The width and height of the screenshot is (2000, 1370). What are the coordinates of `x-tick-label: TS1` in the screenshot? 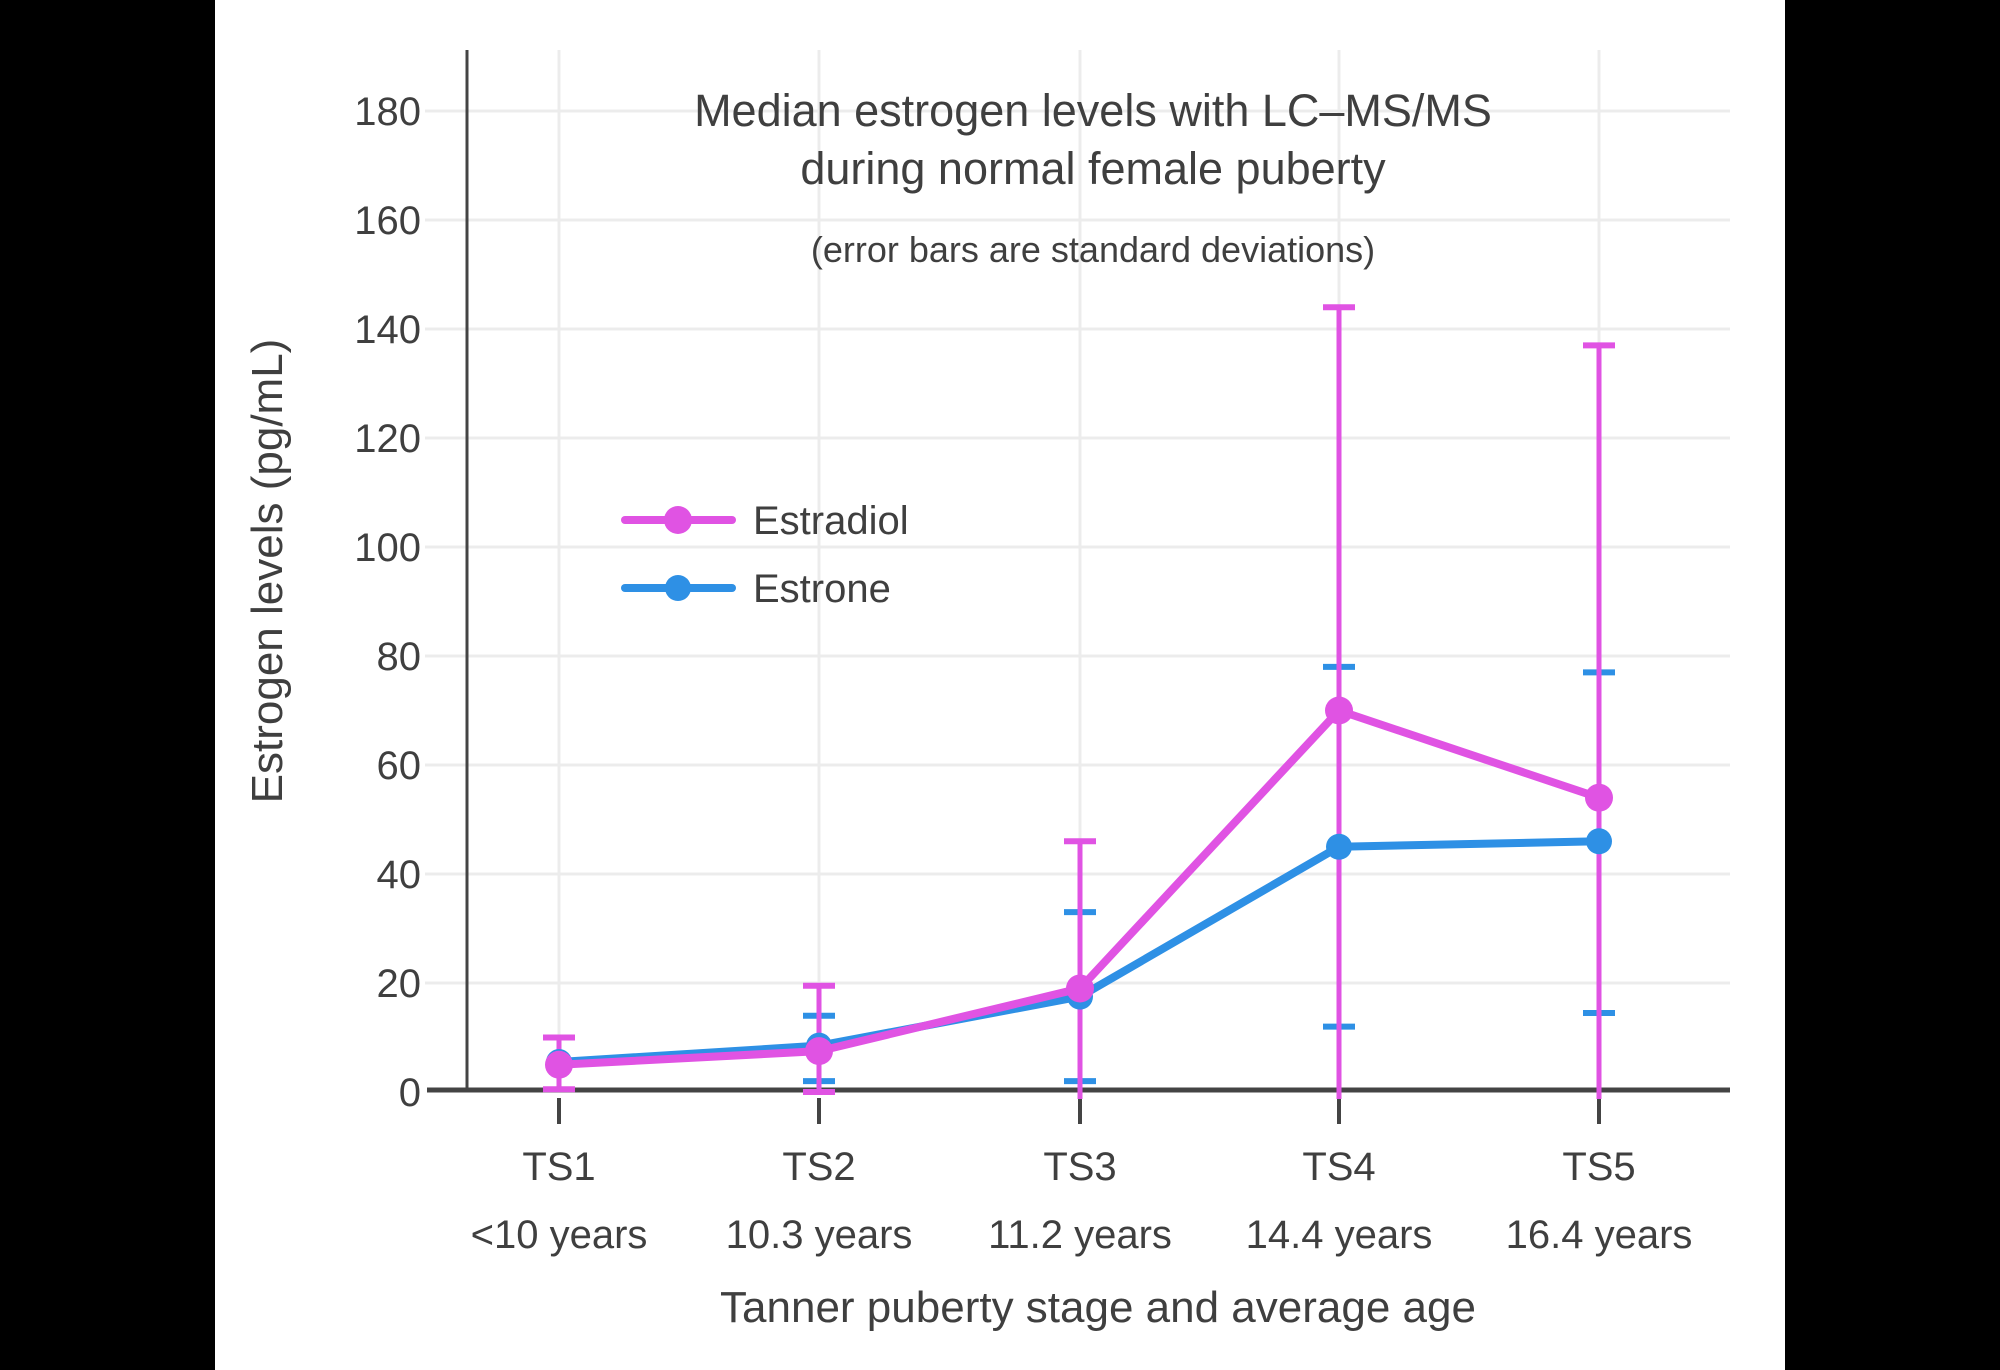 It's located at (558, 1167).